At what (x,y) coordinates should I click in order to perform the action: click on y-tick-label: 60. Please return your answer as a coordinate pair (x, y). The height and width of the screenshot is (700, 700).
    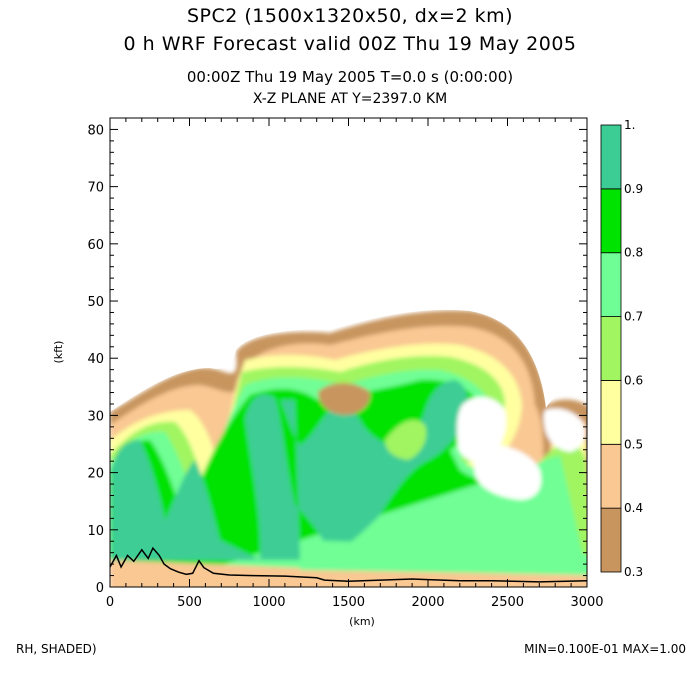
    Looking at the image, I should click on (95, 245).